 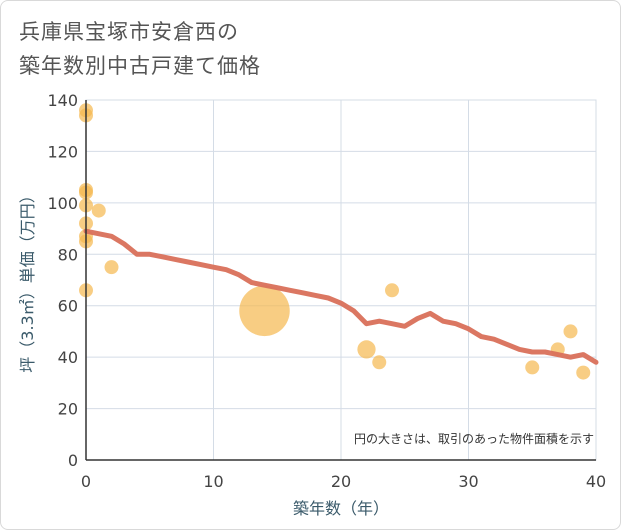 What do you see at coordinates (596, 481) in the screenshot?
I see `x-tick-label: 40` at bounding box center [596, 481].